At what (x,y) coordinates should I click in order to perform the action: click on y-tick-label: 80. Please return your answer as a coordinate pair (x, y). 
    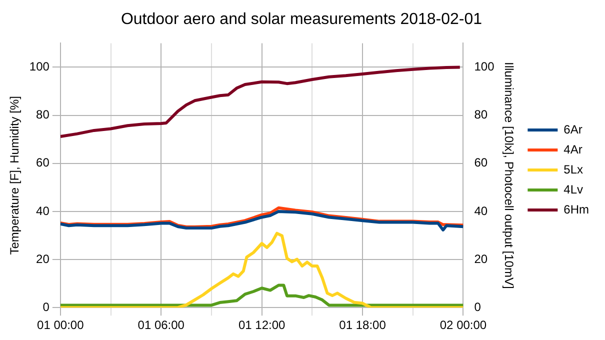
    Looking at the image, I should click on (43, 115).